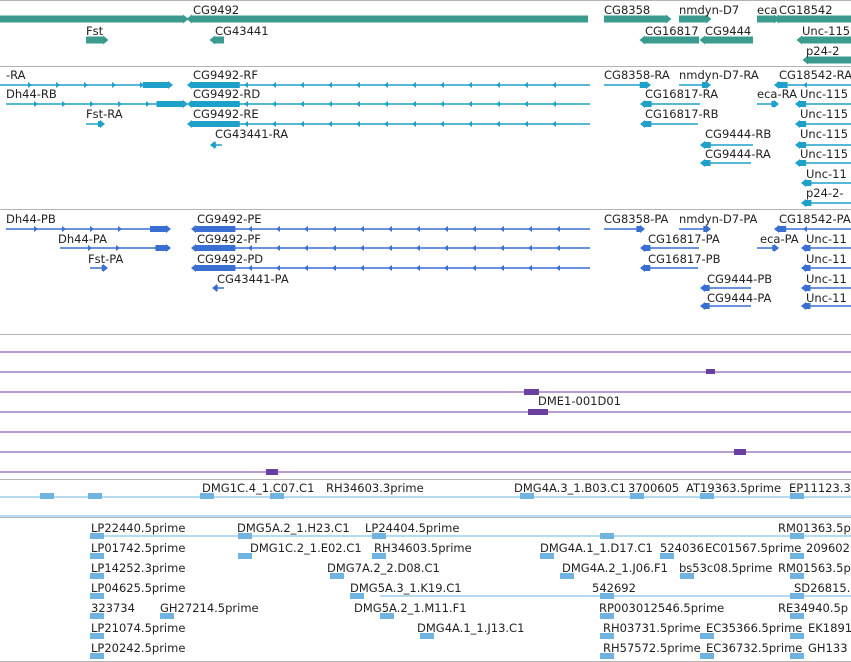  Describe the element at coordinates (684, 239) in the screenshot. I see `protein-transcript-label: CG16817-PA` at that location.